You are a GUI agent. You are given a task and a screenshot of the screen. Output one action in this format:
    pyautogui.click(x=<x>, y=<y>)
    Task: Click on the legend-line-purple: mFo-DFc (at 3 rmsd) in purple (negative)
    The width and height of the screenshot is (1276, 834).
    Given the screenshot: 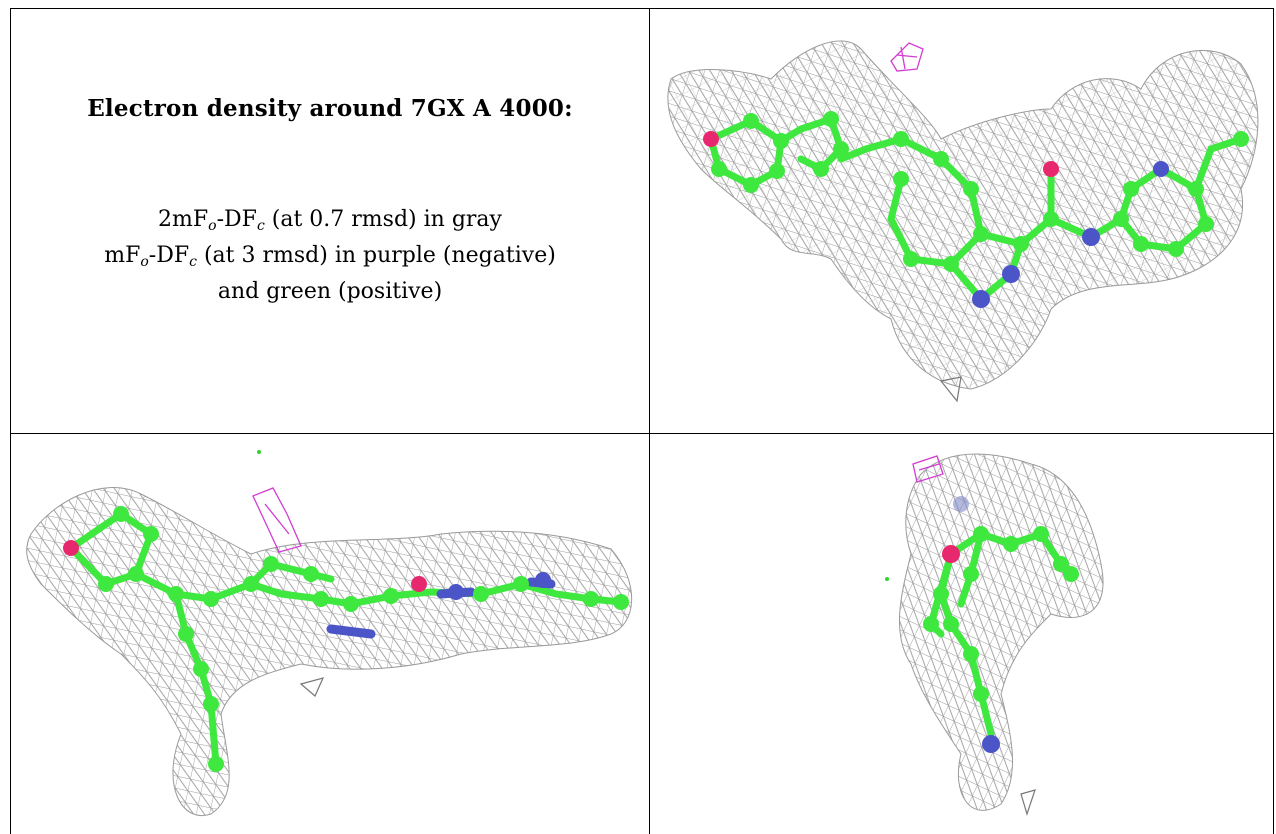 What is the action you would take?
    pyautogui.click(x=330, y=256)
    